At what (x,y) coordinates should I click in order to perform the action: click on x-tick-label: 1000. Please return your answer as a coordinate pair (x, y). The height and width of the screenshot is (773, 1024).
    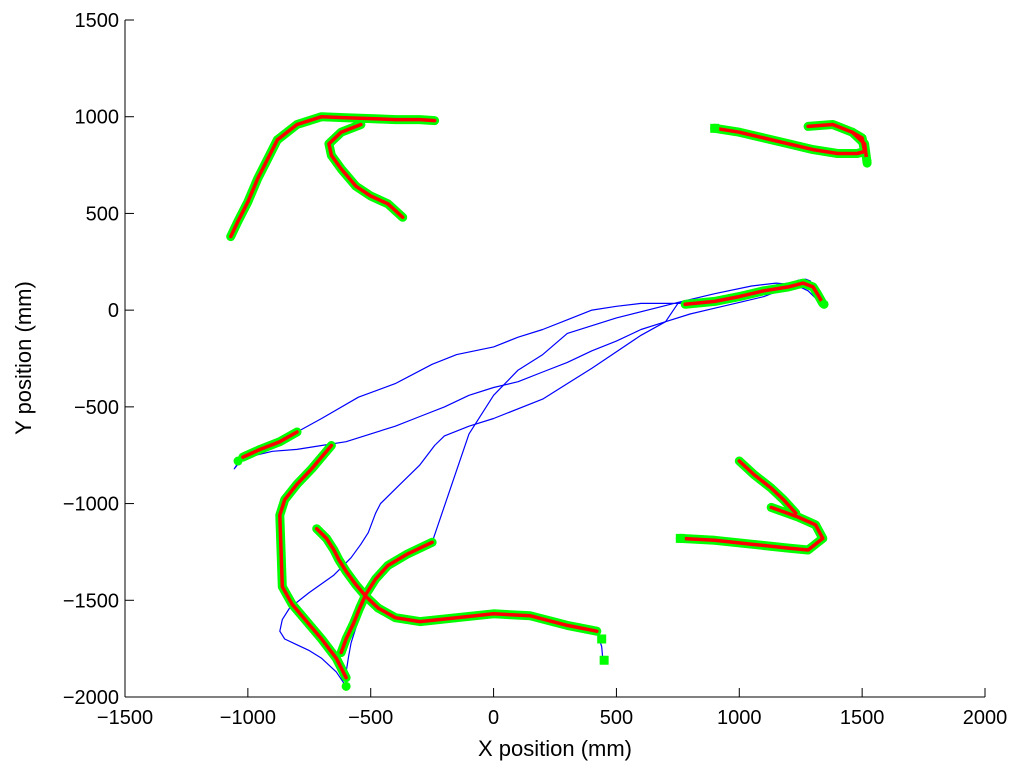
    Looking at the image, I should click on (739, 718).